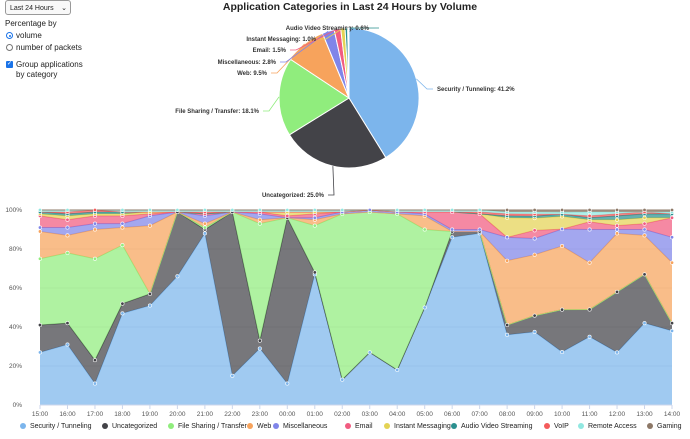 This screenshot has height=439, width=690. What do you see at coordinates (497, 426) in the screenshot?
I see `legend-label: Audio Video Streaming` at bounding box center [497, 426].